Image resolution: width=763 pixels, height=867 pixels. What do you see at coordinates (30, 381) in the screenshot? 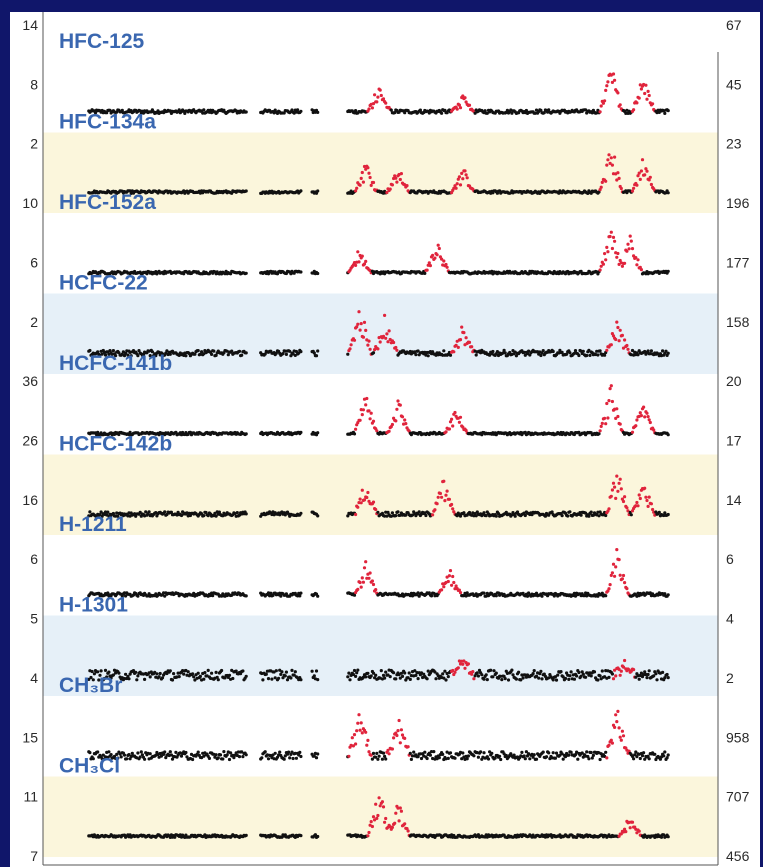
I see `tick-label: 36` at bounding box center [30, 381].